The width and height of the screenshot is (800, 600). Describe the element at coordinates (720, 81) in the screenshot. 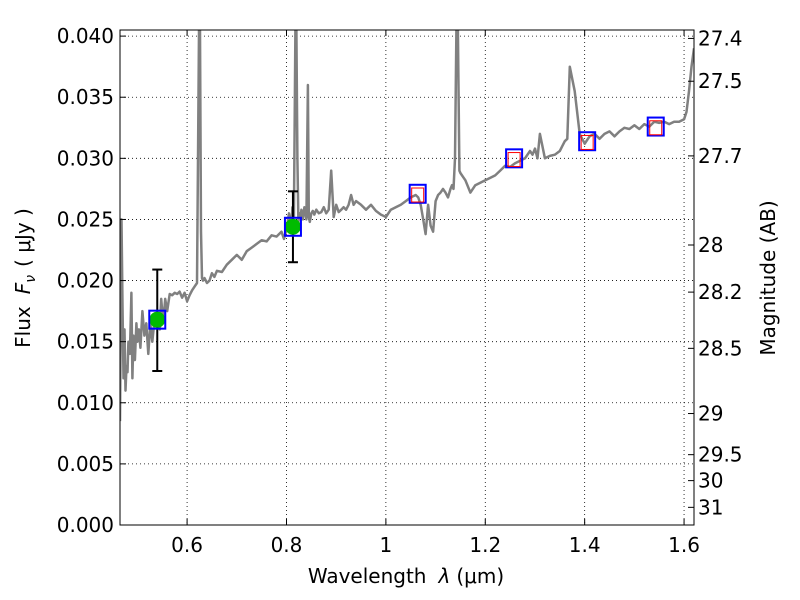

I see `y2-tick-label: 27.5` at that location.